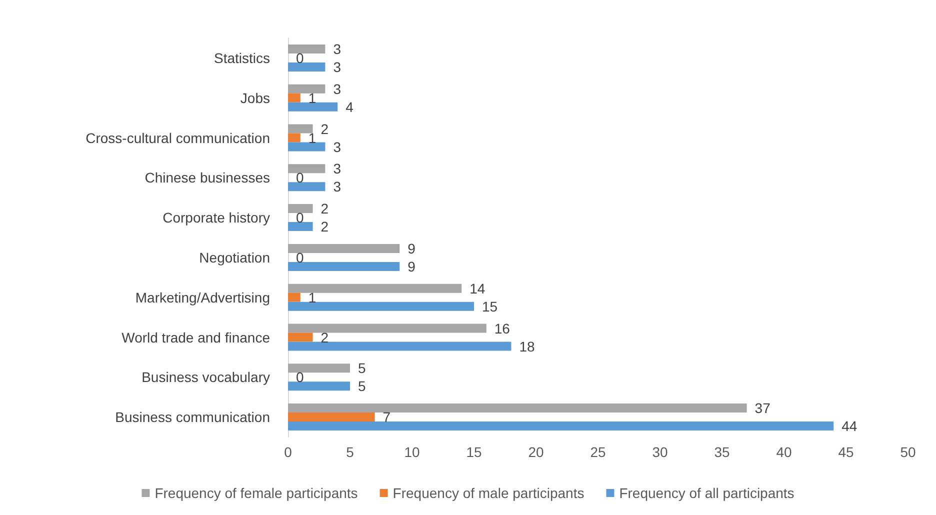 Image resolution: width=936 pixels, height=515 pixels. I want to click on x-tick-label: 50, so click(908, 452).